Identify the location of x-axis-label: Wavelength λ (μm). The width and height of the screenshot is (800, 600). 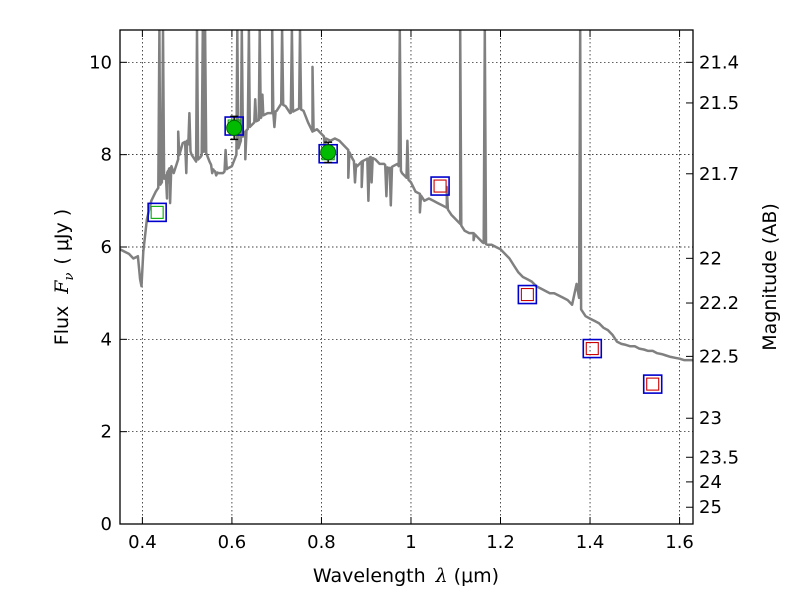
(406, 576).